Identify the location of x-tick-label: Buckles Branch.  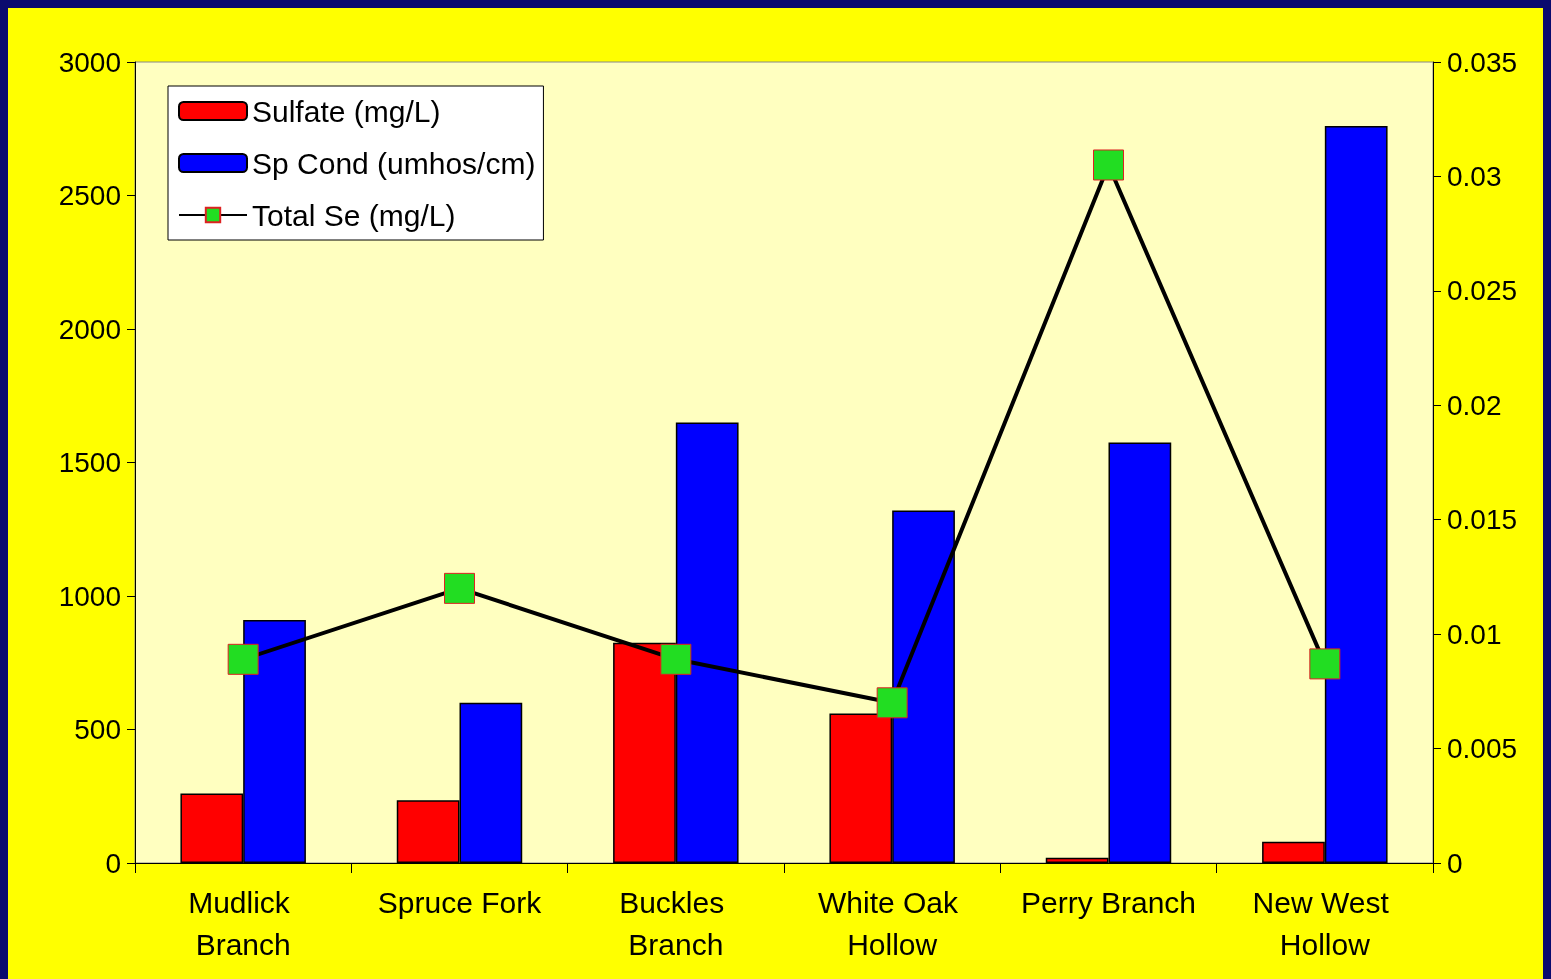
(676, 923).